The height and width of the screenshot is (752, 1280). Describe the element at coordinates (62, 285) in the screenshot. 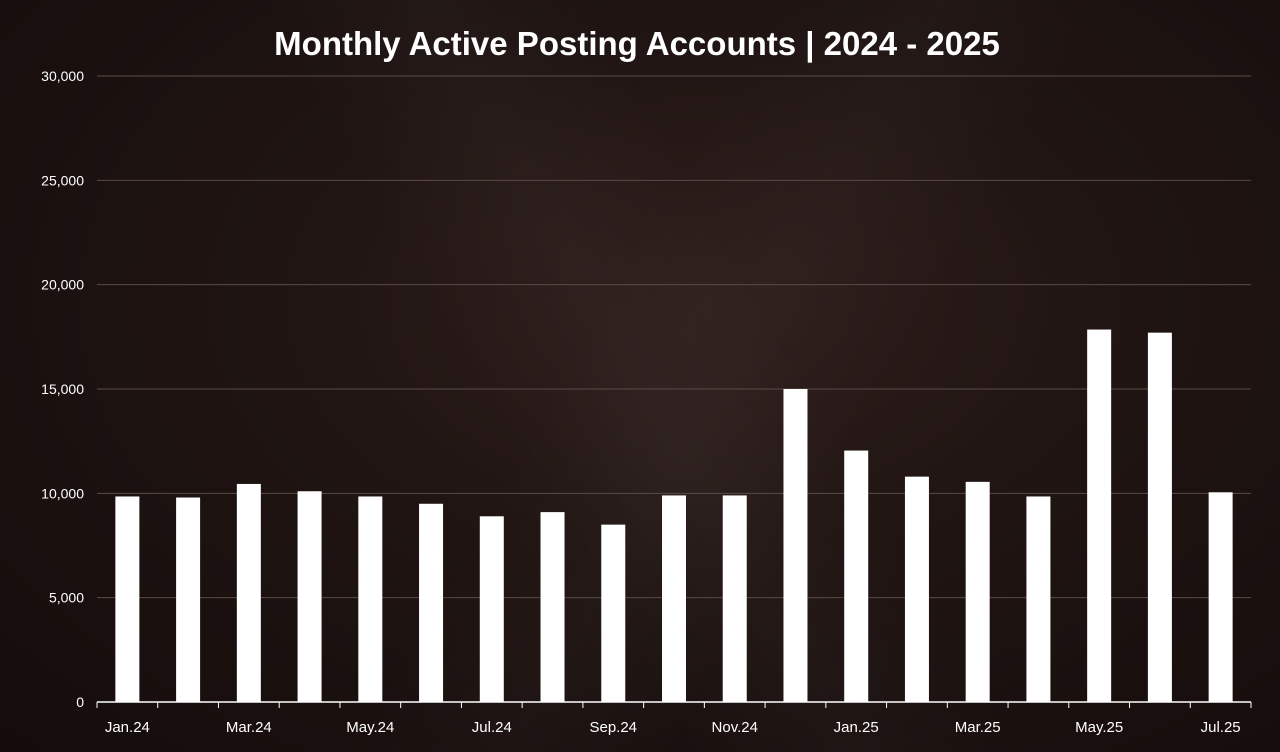

I see `y-tick-label: 20,000` at that location.